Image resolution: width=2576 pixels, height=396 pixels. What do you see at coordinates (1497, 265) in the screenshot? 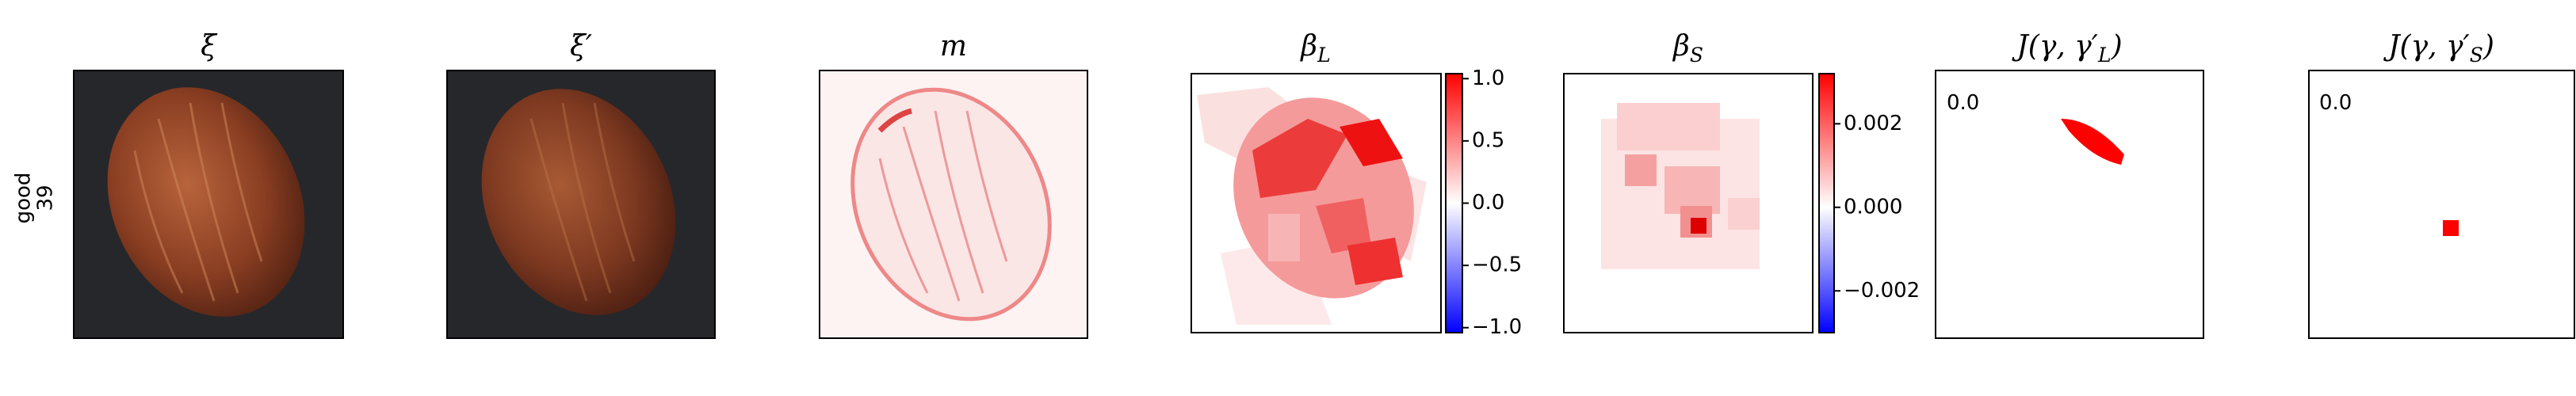
I see `colorbar-tick-label: −0.5` at bounding box center [1497, 265].